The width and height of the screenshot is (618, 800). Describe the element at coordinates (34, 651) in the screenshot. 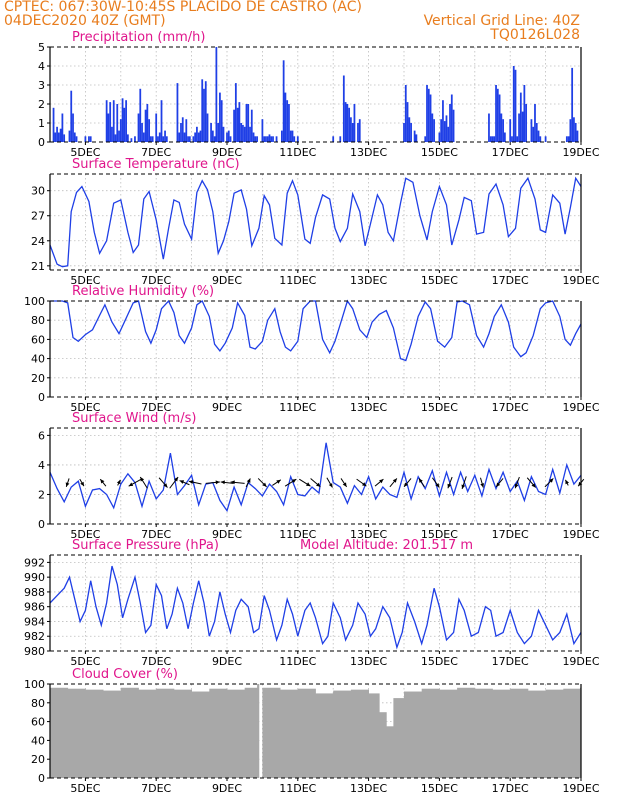

I see `pressure-ytick-label: 980` at that location.